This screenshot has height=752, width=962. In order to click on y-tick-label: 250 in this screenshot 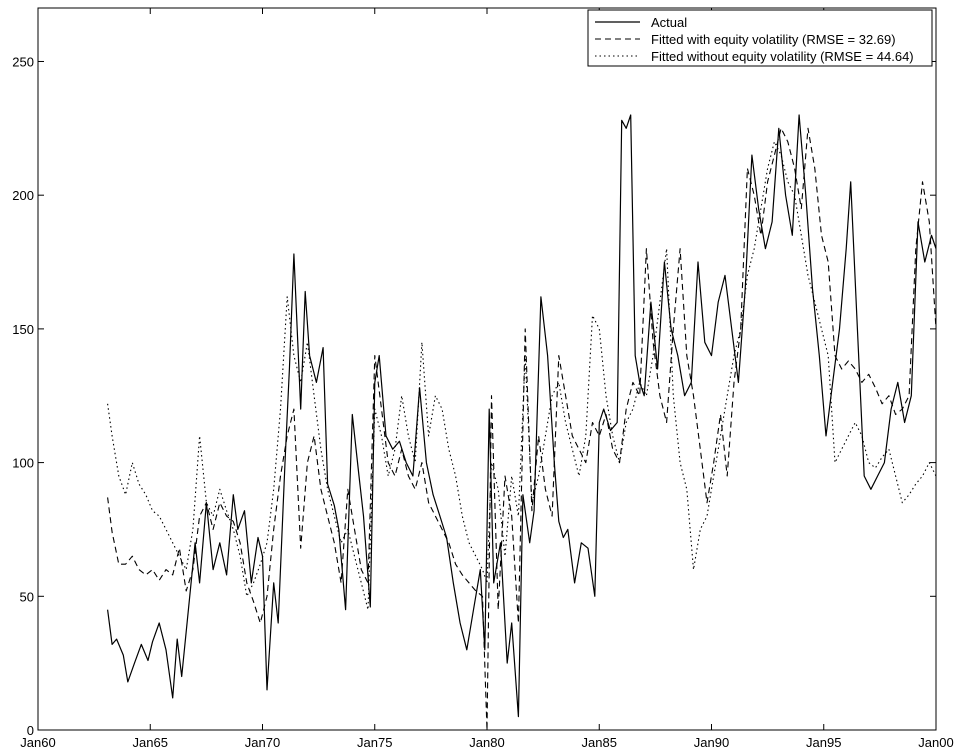, I will do `click(23, 61)`.